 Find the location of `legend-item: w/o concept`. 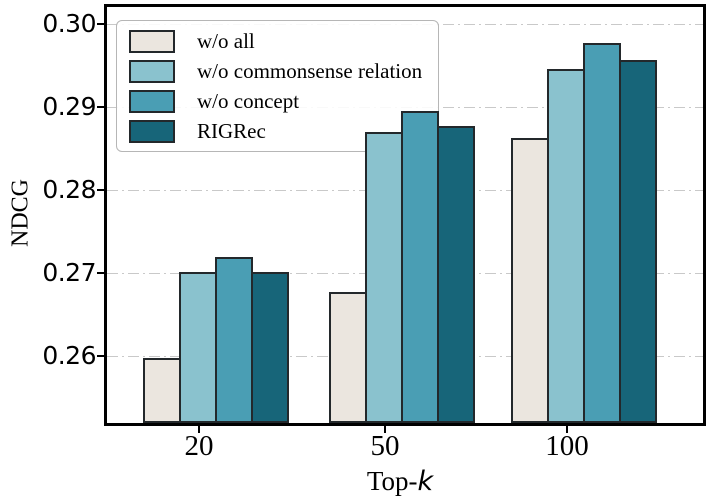

legend-item: w/o concept is located at coordinates (275, 101).